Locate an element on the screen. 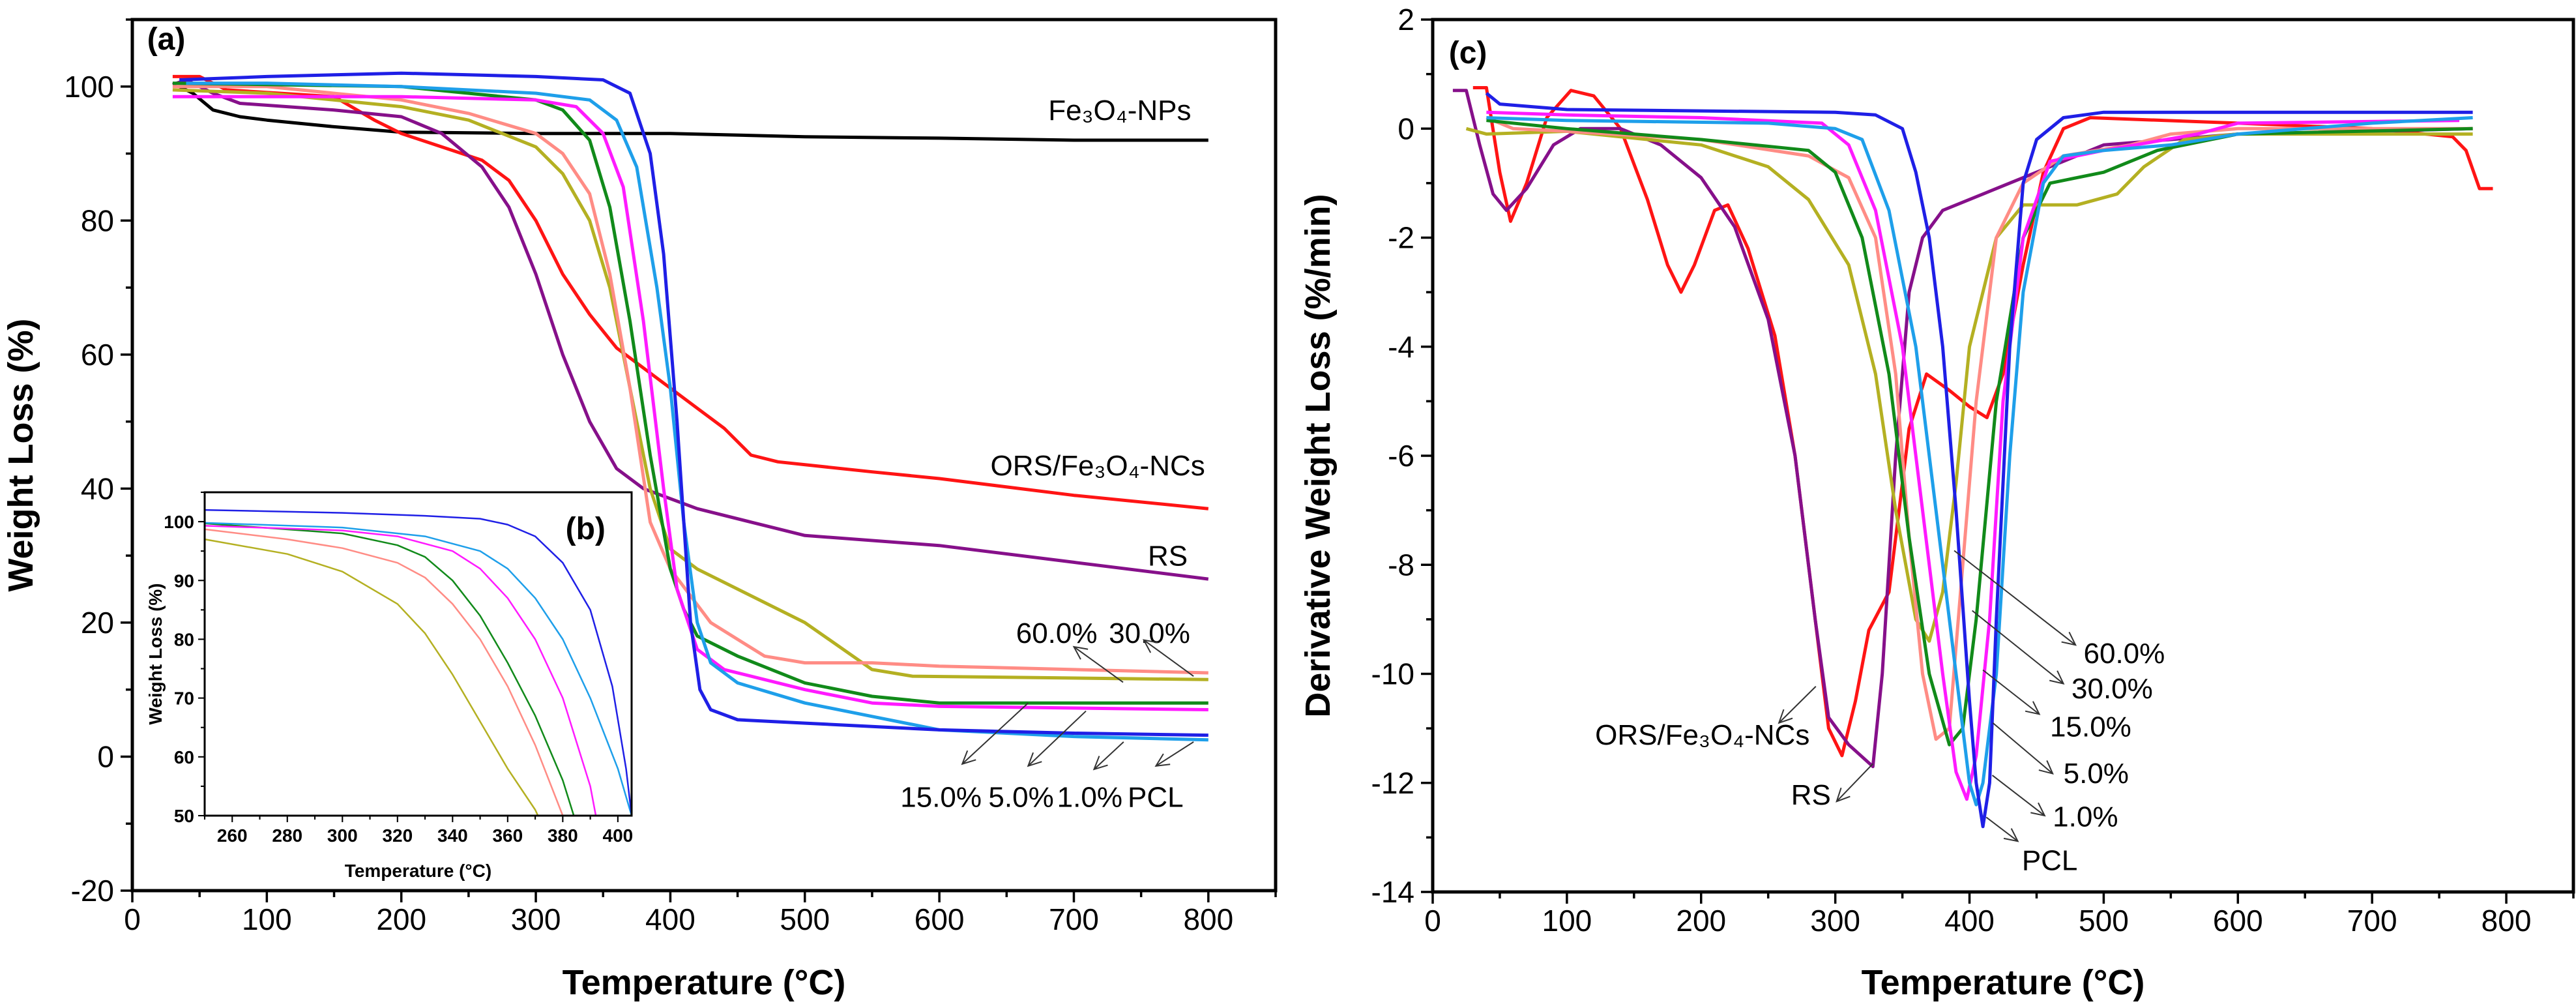 The image size is (2576, 1008). y-tick-label: -4 is located at coordinates (1401, 347).